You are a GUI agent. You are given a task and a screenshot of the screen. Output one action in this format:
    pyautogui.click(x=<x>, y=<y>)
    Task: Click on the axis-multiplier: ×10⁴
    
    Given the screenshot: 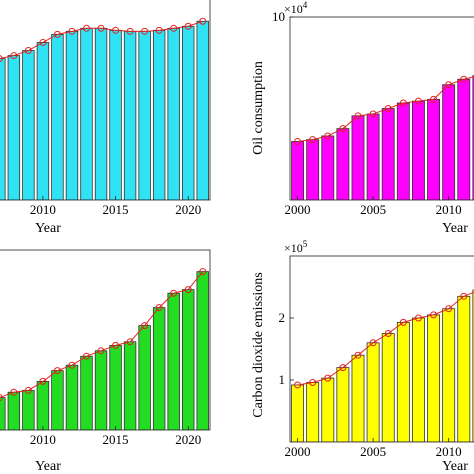 What is the action you would take?
    pyautogui.click(x=296, y=8)
    